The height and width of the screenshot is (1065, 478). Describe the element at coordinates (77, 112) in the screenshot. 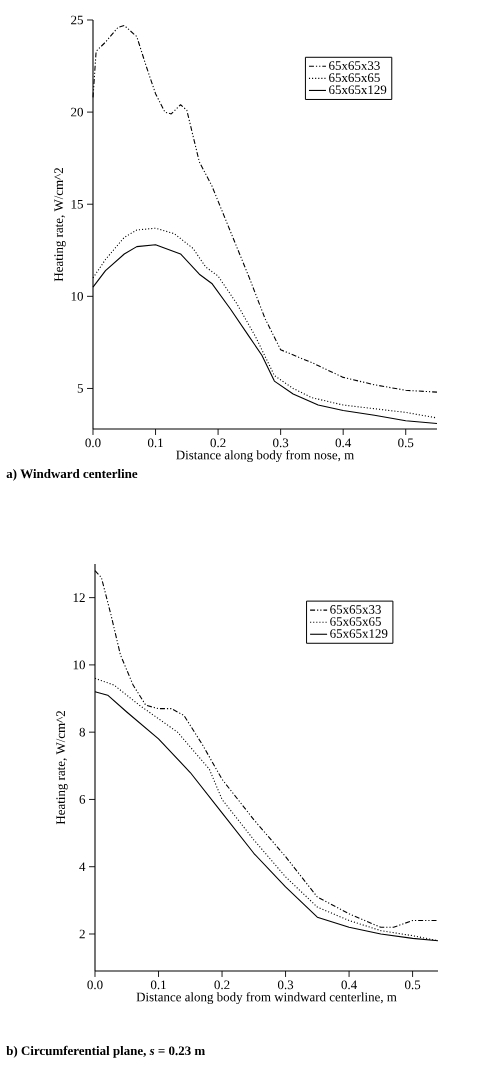

I see `y-tick-label: 20` at that location.